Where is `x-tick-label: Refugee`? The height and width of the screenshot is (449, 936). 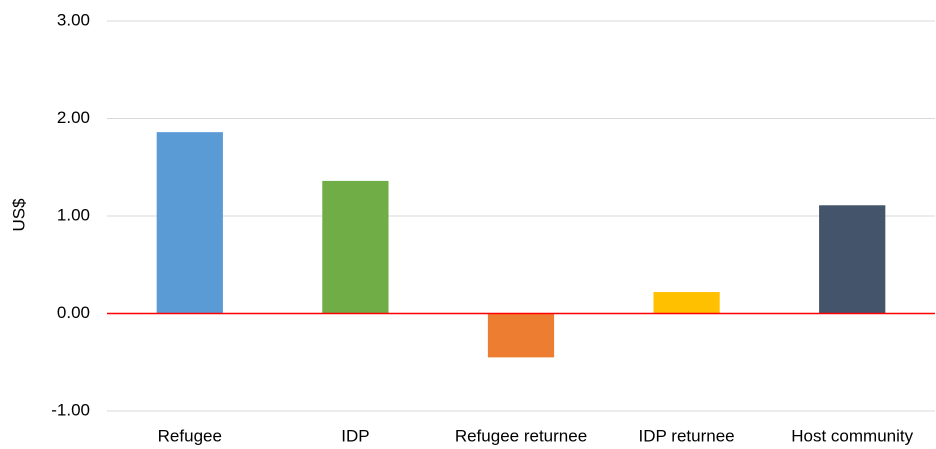 x-tick-label: Refugee is located at coordinates (190, 435).